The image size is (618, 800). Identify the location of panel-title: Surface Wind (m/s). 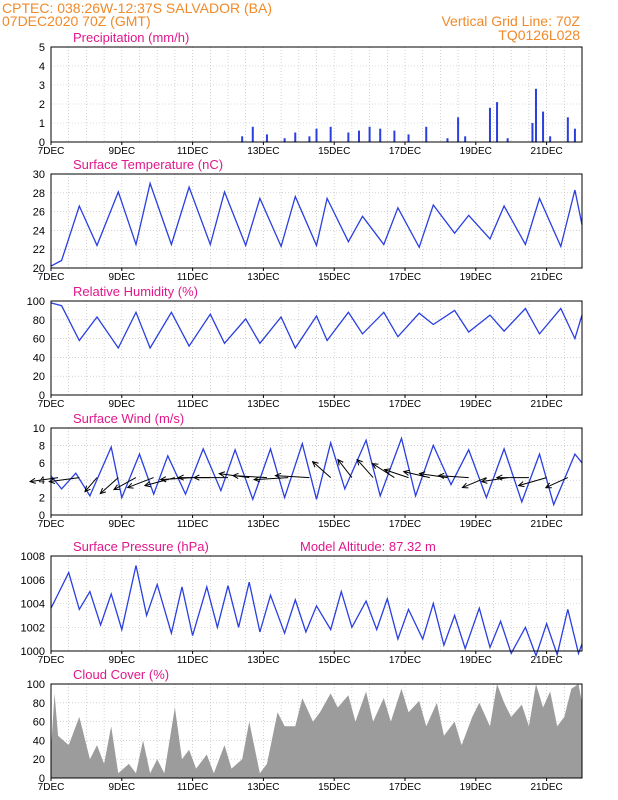
(128, 418).